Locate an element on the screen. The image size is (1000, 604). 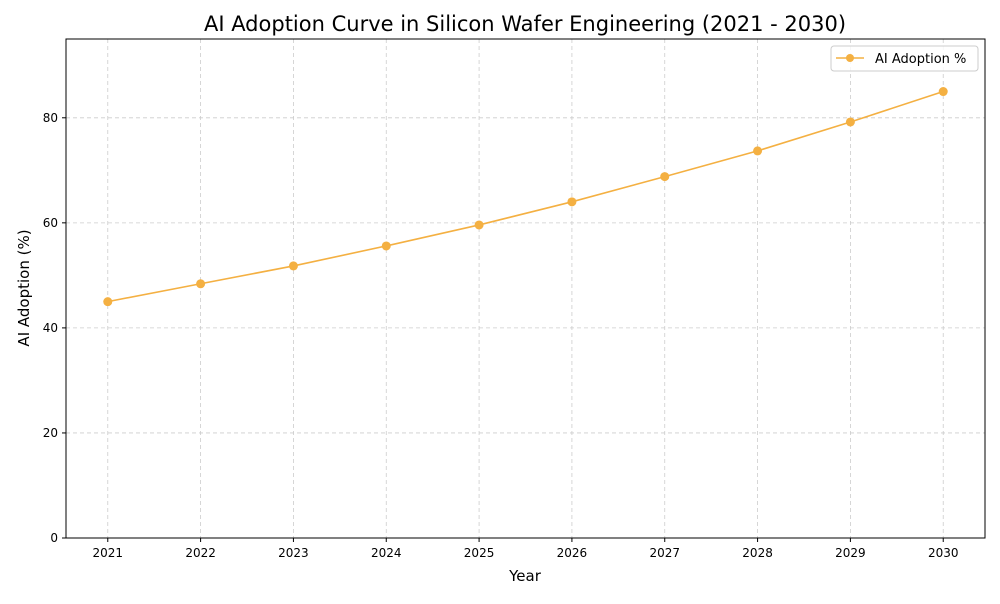
x-tick-label: 2027 is located at coordinates (664, 553).